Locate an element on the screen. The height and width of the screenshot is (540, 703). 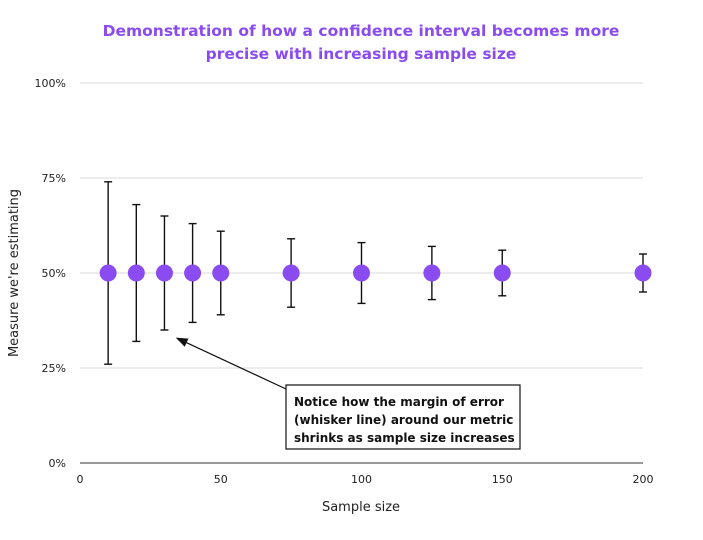
annotation-arrow-head is located at coordinates (182, 342).